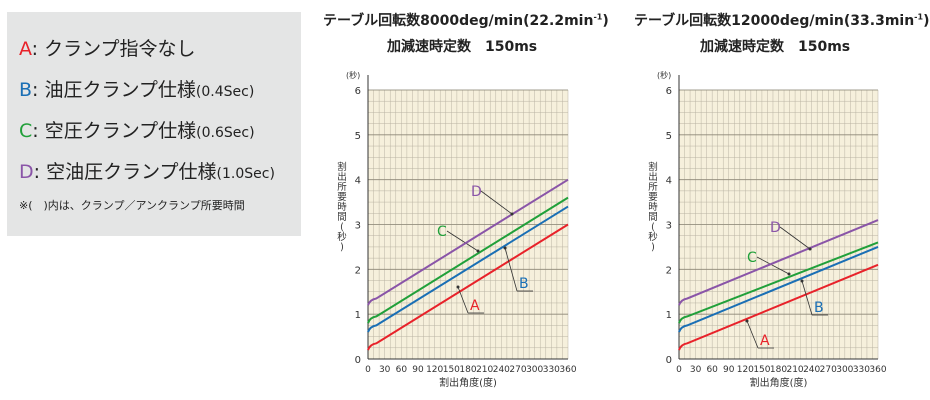 Image resolution: width=930 pixels, height=400 pixels. I want to click on chart1-title-paren: (22.2min, so click(558, 21).